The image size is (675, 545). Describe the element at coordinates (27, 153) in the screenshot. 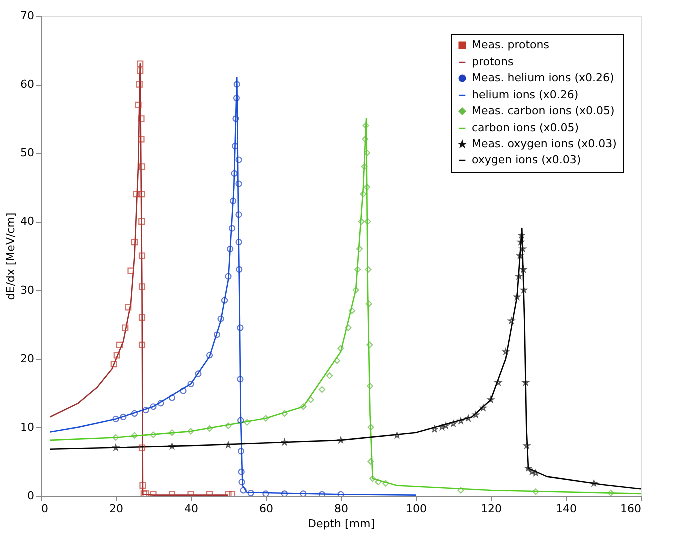

I see `y-tick-label: 50` at that location.